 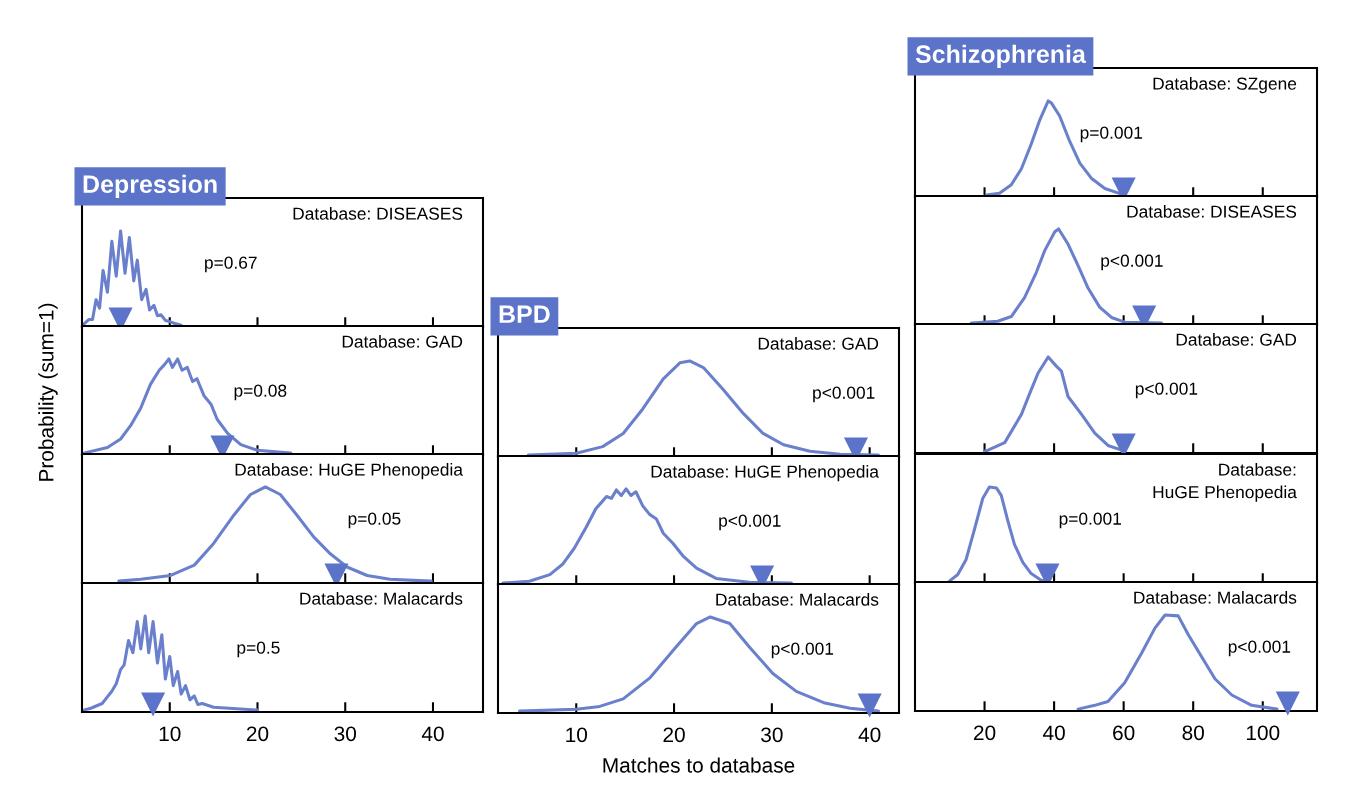 What do you see at coordinates (48, 392) in the screenshot?
I see `y-axis-title: Probability (sum=1)` at bounding box center [48, 392].